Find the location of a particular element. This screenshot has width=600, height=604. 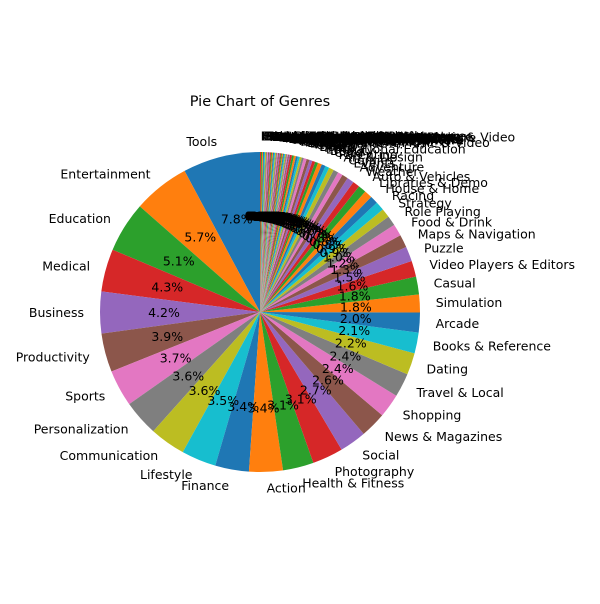

pie-category-label: Finance is located at coordinates (205, 485).